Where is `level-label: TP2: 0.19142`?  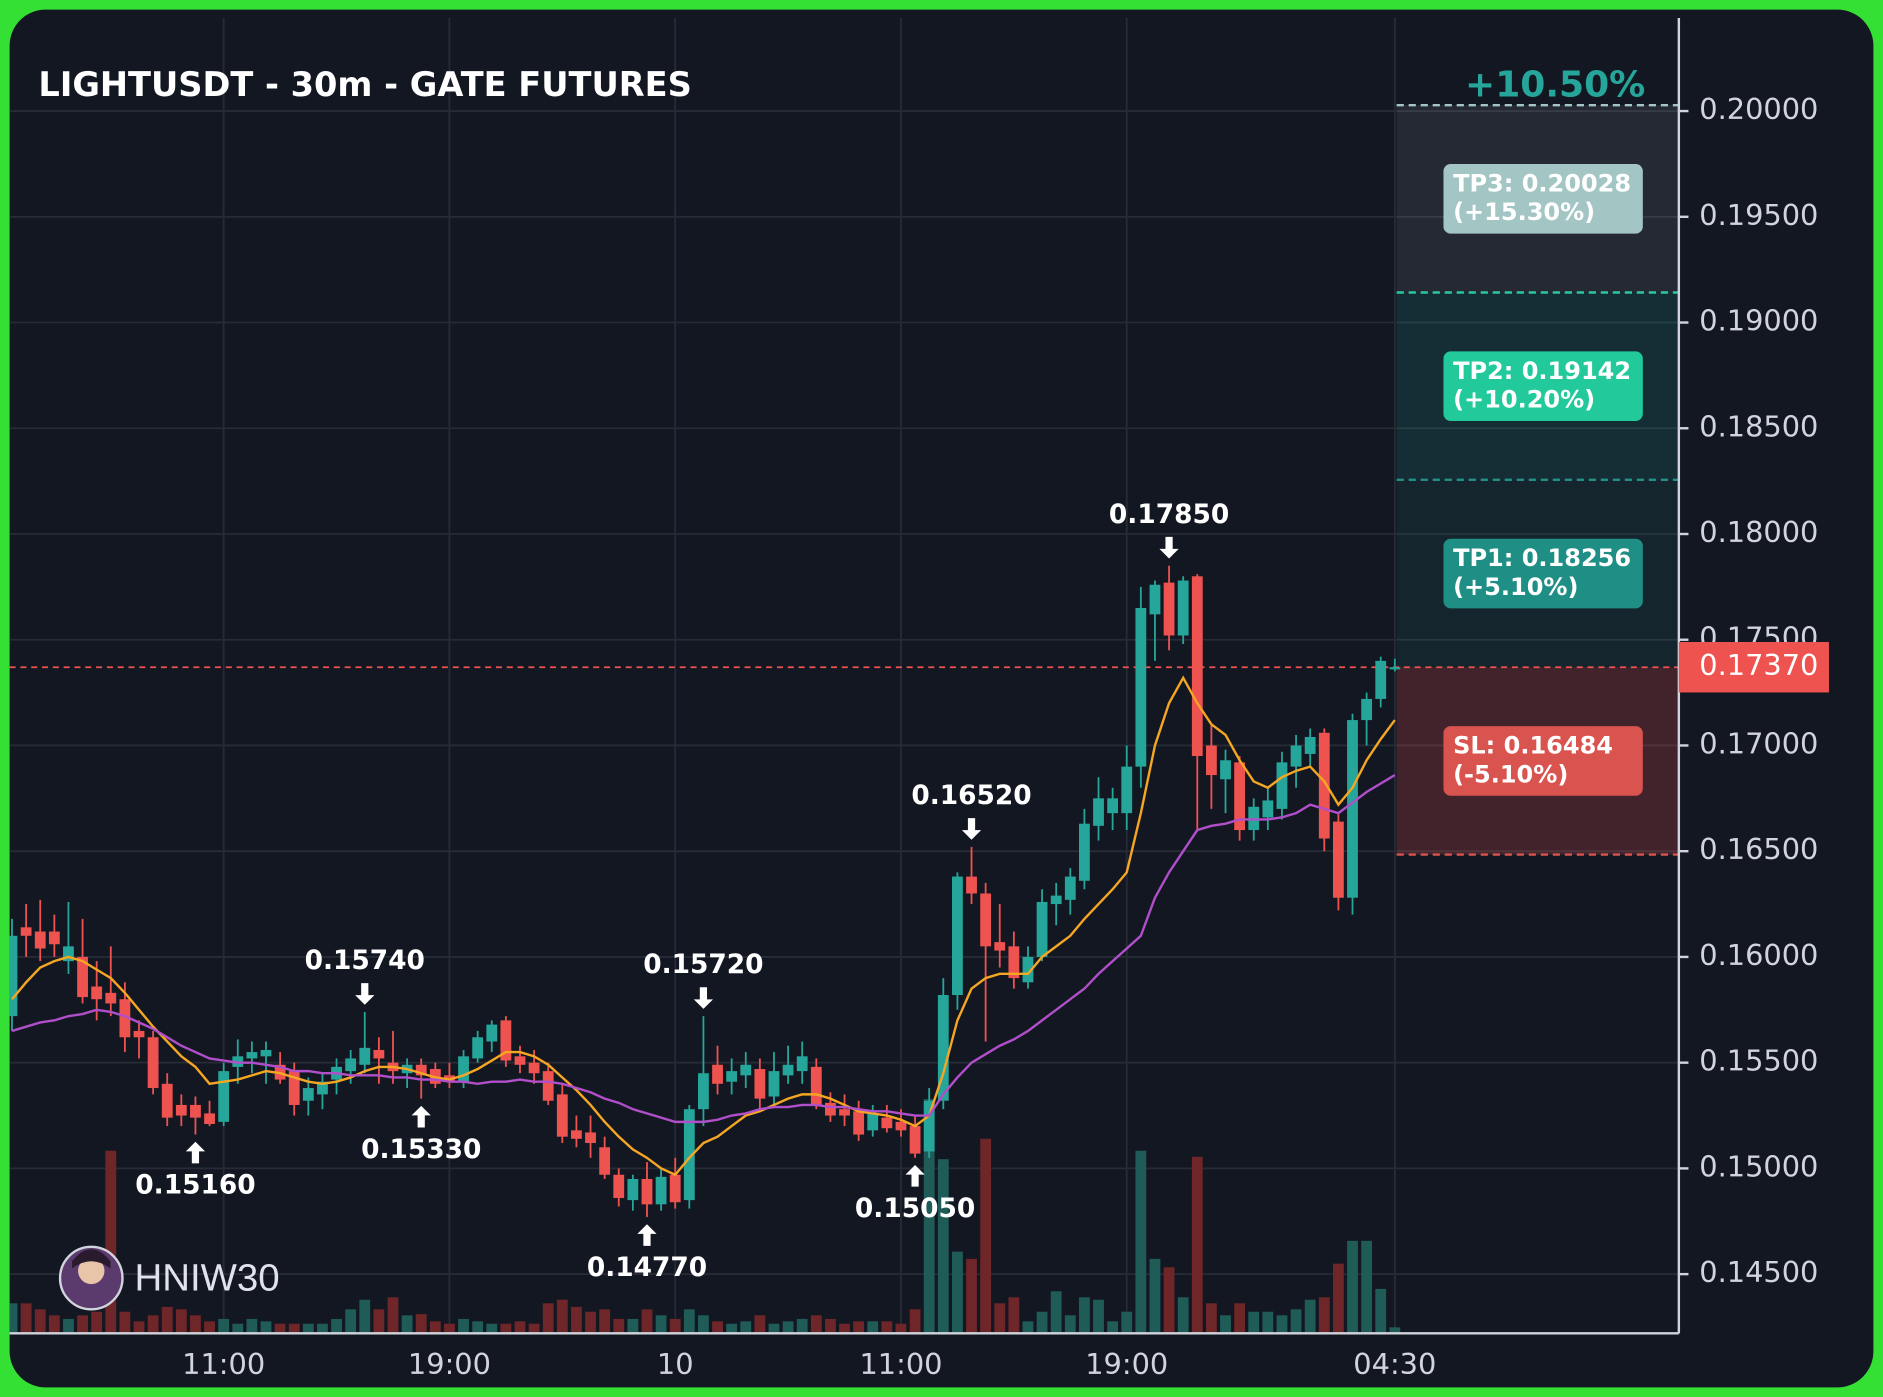
level-label: TP2: 0.19142 is located at coordinates (1542, 371).